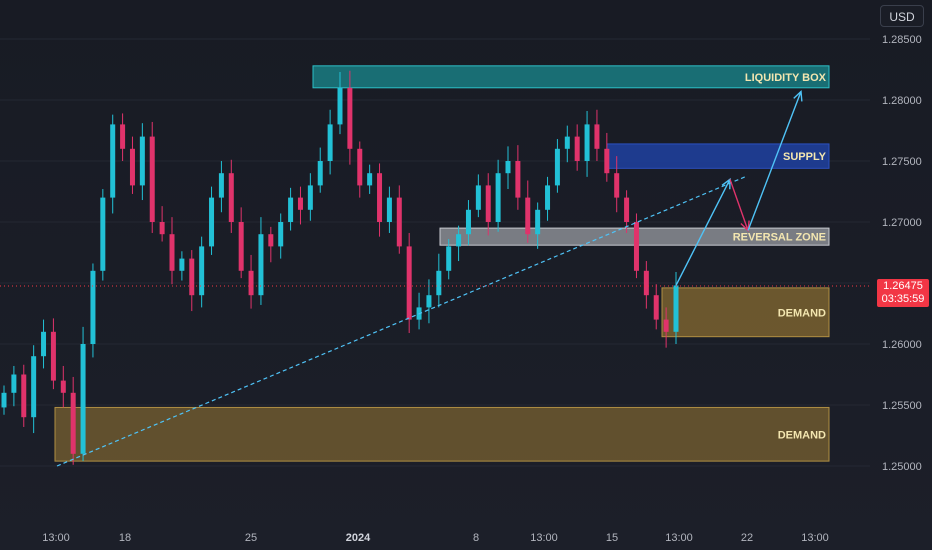 Image resolution: width=932 pixels, height=550 pixels. I want to click on last-price-tag: 1.26475 03:35:59, so click(903, 293).